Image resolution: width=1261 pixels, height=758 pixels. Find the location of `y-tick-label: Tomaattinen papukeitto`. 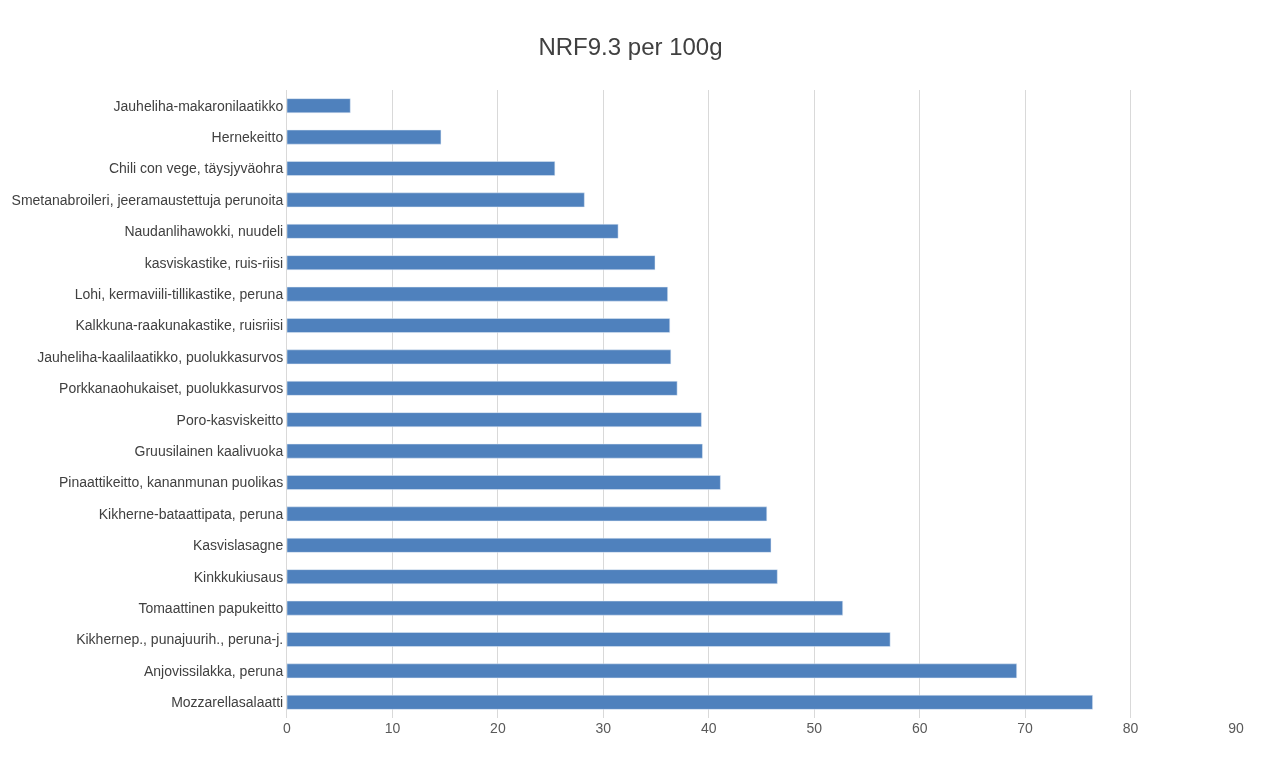

y-tick-label: Tomaattinen papukeitto is located at coordinates (211, 608).